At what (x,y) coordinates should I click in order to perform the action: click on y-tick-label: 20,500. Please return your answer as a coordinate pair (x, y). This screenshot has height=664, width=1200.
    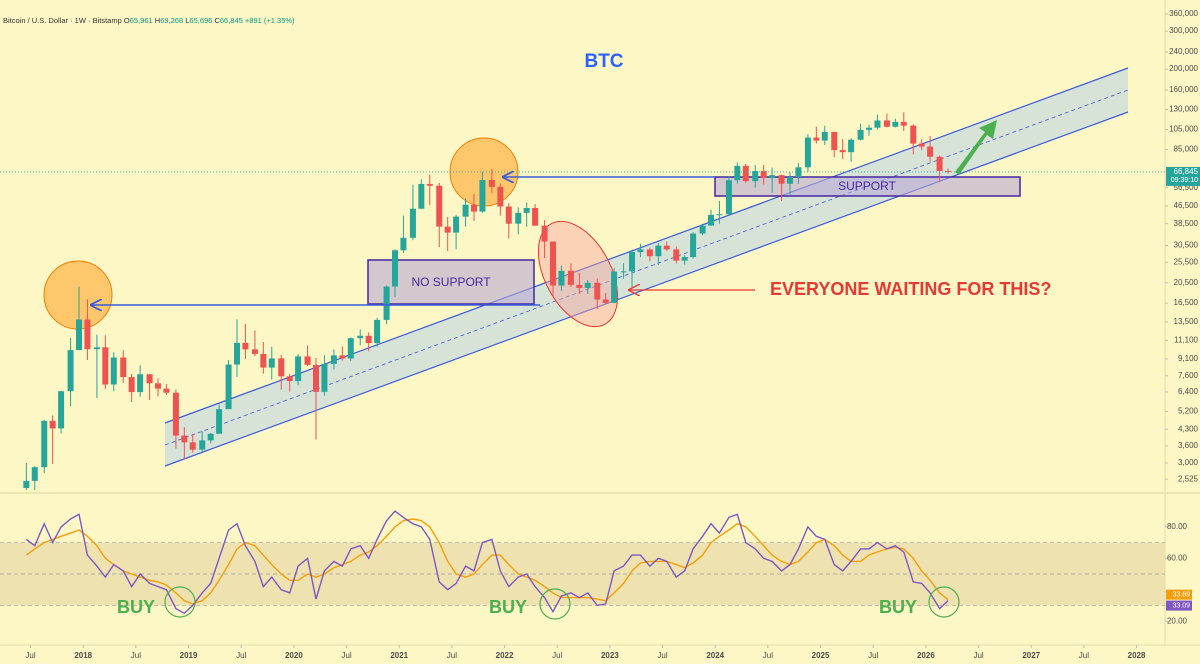
    Looking at the image, I should click on (1186, 282).